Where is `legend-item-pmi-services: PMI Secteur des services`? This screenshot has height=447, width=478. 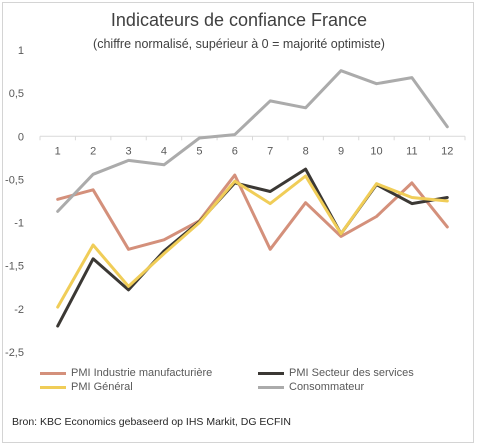
legend-item-pmi-services: PMI Secteur des services is located at coordinates (336, 373).